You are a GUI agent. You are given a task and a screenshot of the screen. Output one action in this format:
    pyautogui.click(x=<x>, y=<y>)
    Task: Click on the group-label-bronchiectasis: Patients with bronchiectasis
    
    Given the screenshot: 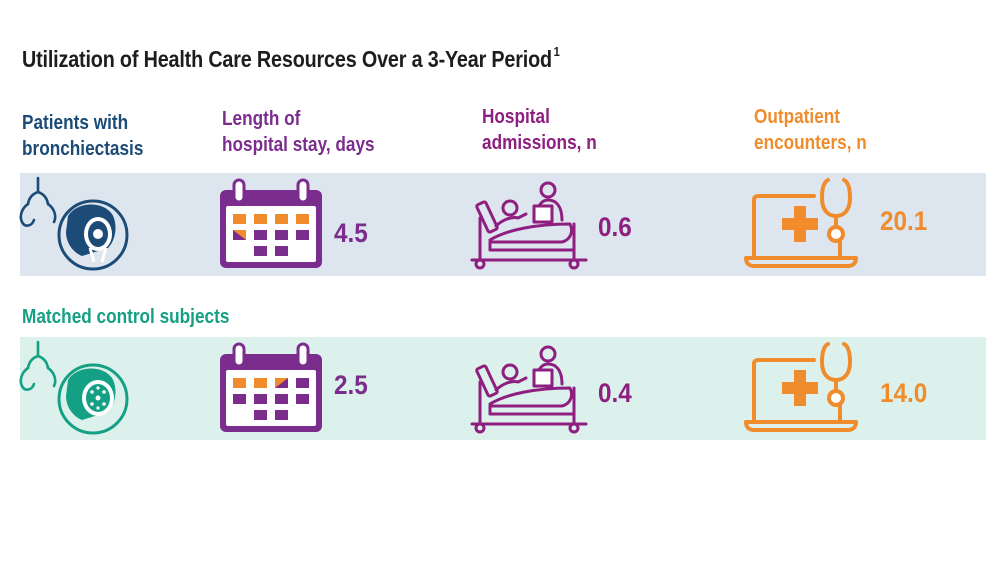 What is the action you would take?
    pyautogui.click(x=82, y=136)
    